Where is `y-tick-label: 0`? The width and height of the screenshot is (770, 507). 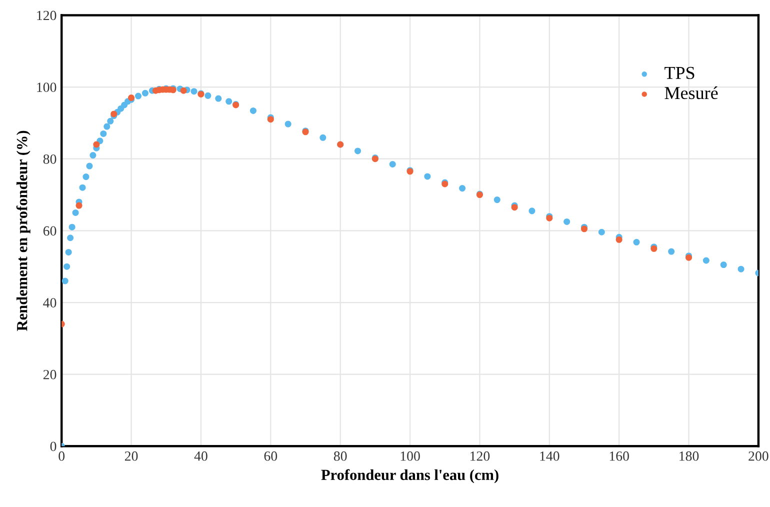 y-tick-label: 0 is located at coordinates (53, 447).